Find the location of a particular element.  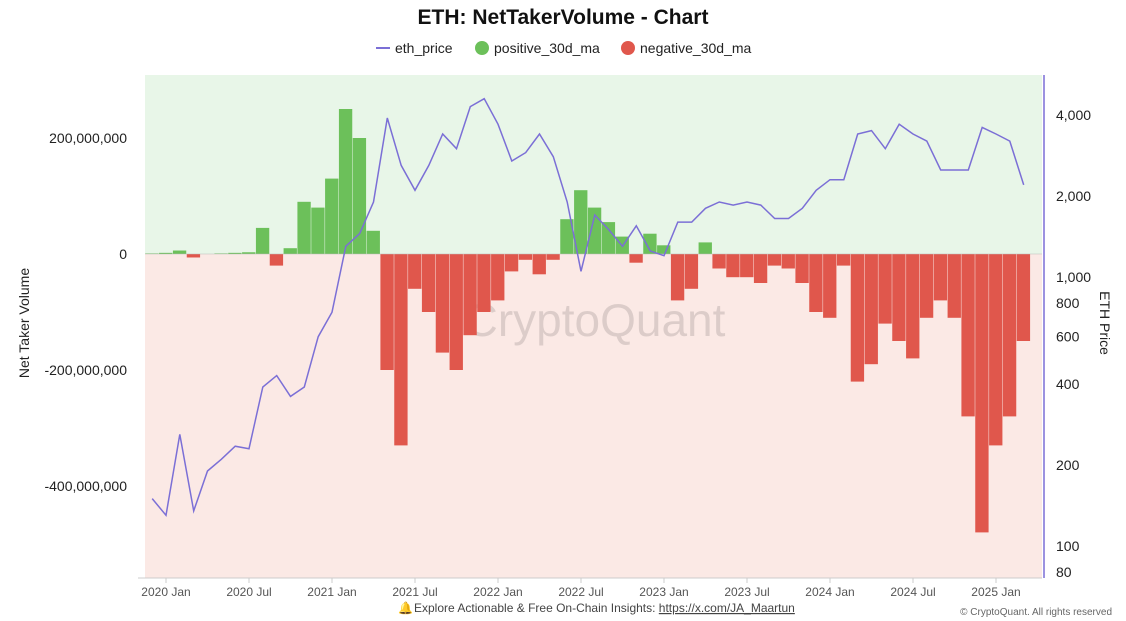

right-tick-label: 800 is located at coordinates (1068, 303).